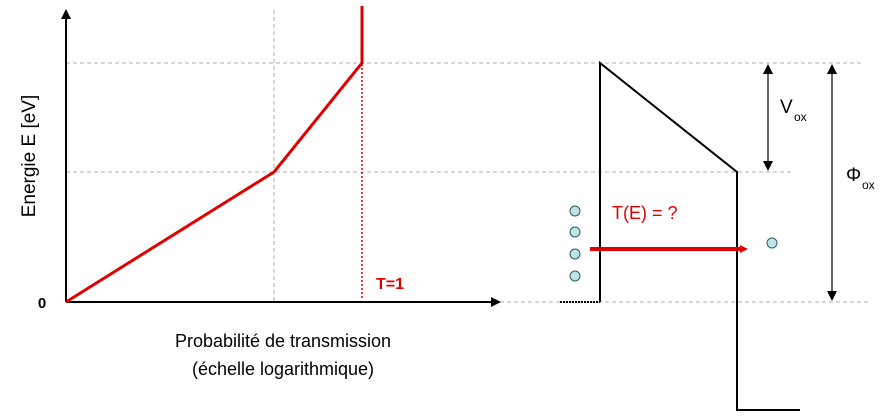  Describe the element at coordinates (42, 303) in the screenshot. I see `origin-label: 0` at that location.